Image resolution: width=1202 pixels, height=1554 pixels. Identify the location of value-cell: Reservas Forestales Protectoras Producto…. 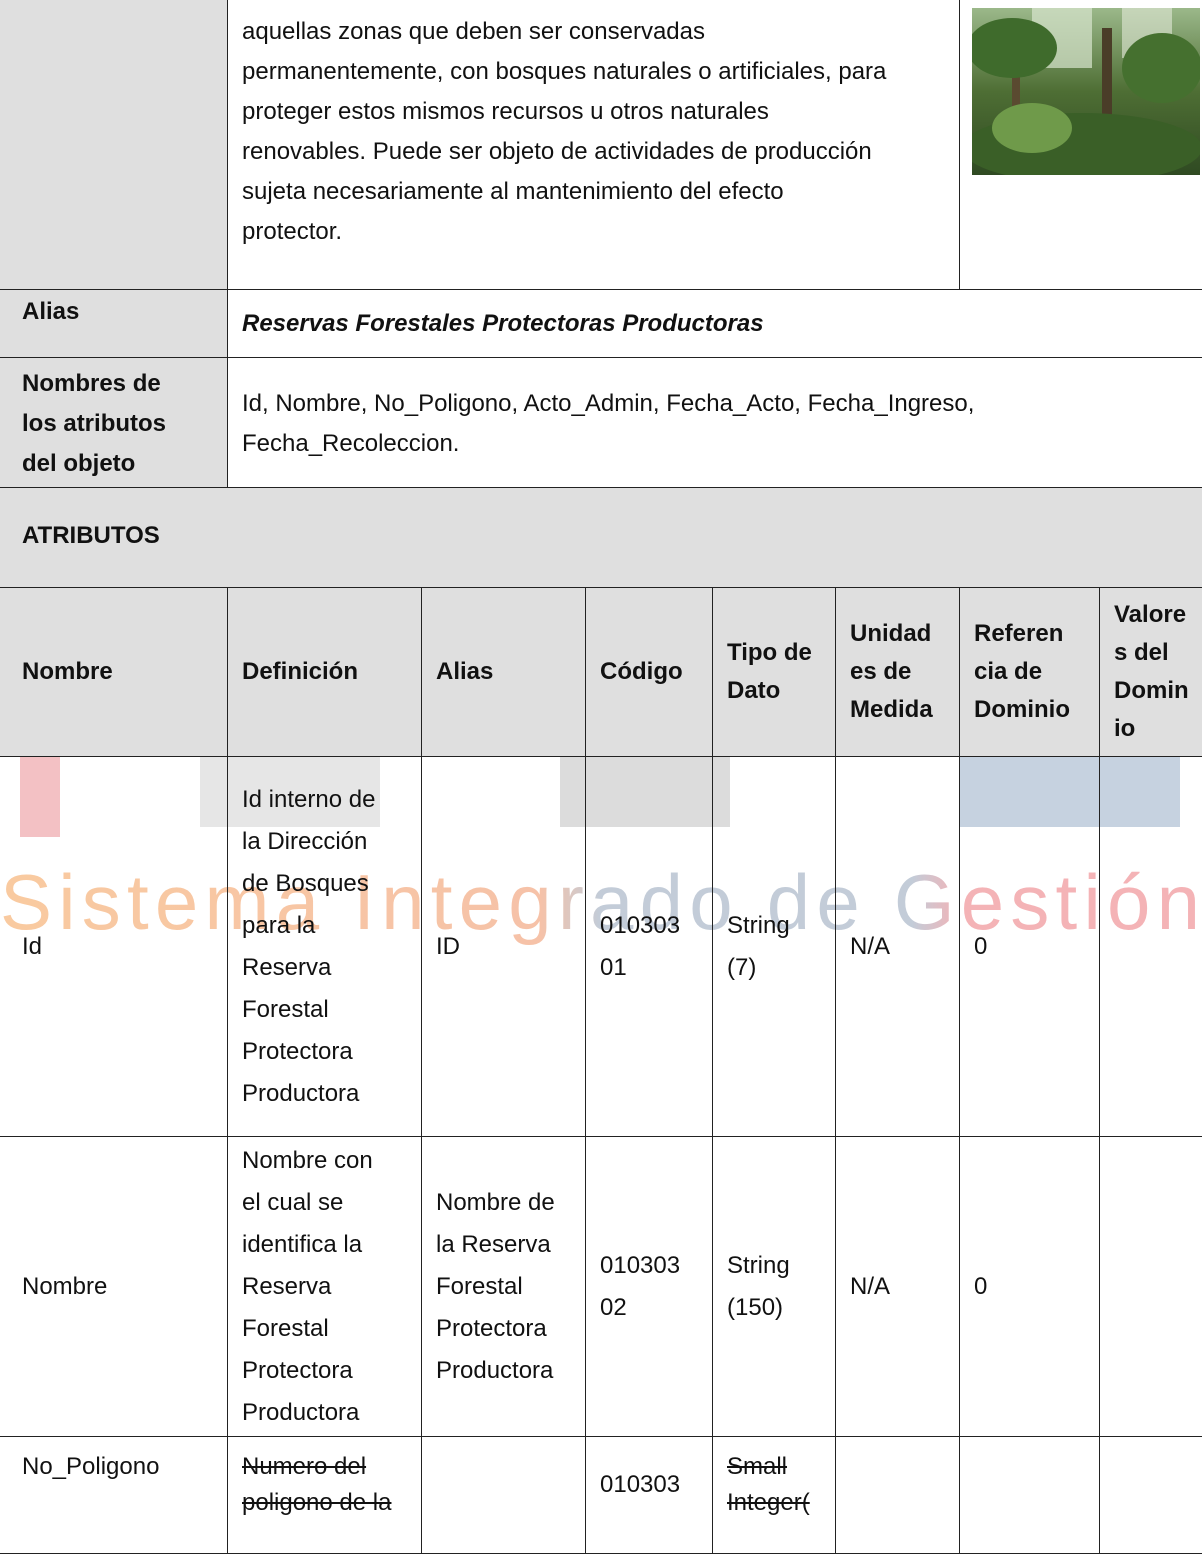
(715, 324).